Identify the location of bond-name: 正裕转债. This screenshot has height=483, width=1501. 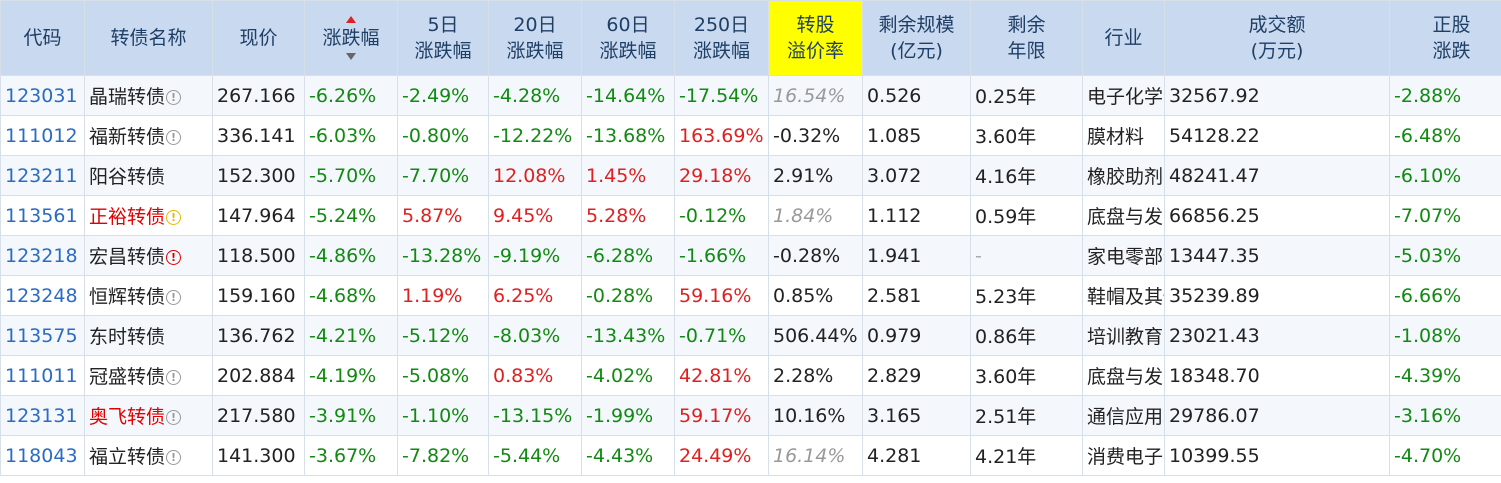
(127, 217).